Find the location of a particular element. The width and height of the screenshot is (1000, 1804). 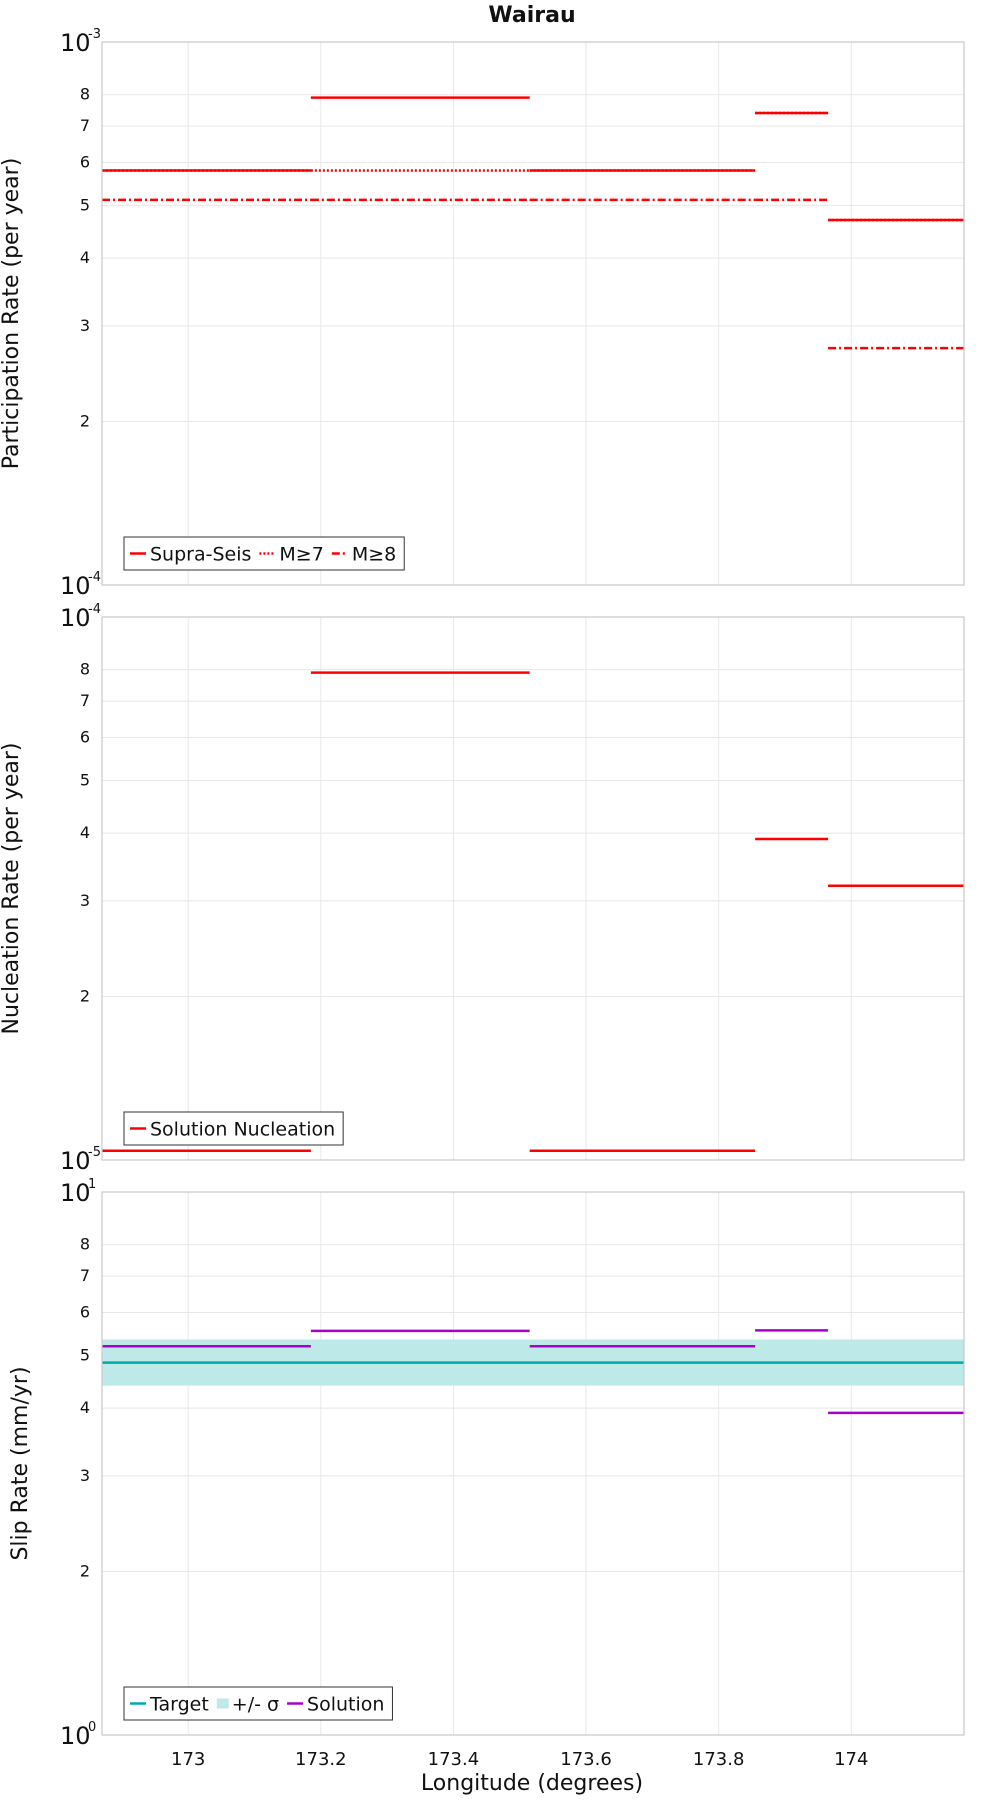

y-axis-label: Slip Rate (mm/yr) is located at coordinates (20, 1463).